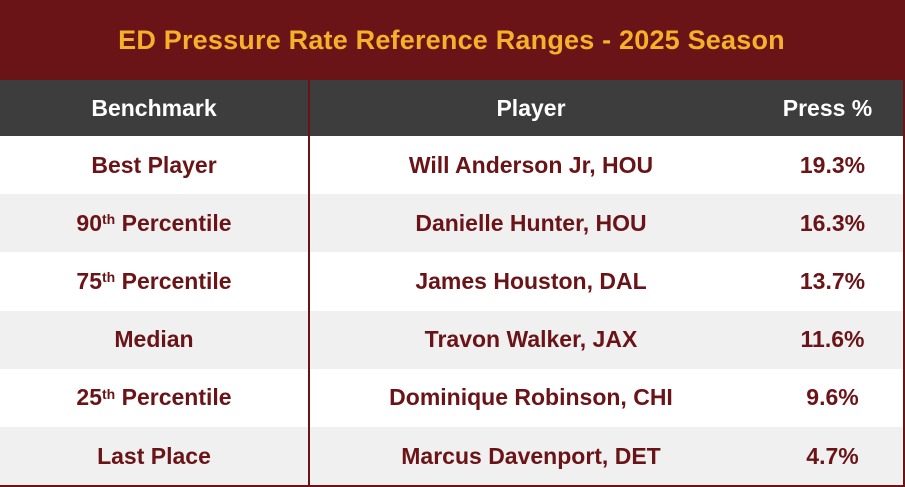 This screenshot has width=905, height=487. I want to click on press-cell: 16.3%, so click(832, 222).